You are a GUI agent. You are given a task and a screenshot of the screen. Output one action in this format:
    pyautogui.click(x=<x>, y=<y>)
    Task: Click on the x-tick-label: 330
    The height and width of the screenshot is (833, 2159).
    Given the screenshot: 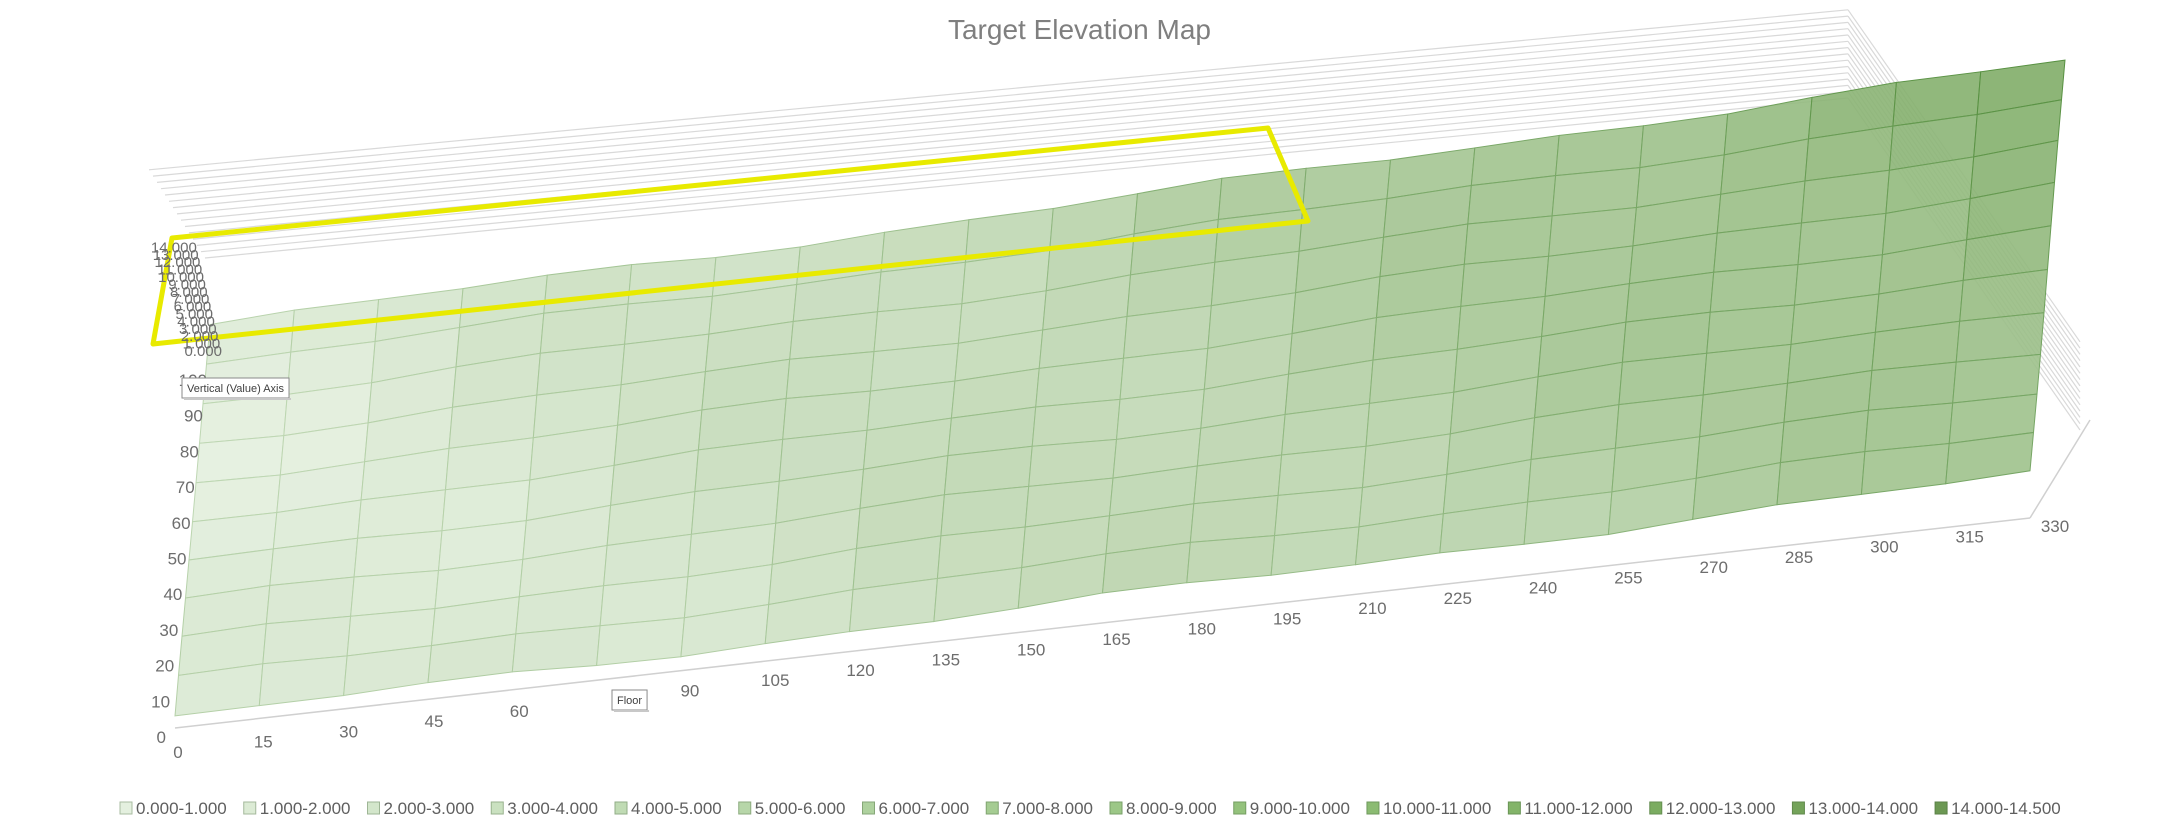 What is the action you would take?
    pyautogui.click(x=2055, y=526)
    